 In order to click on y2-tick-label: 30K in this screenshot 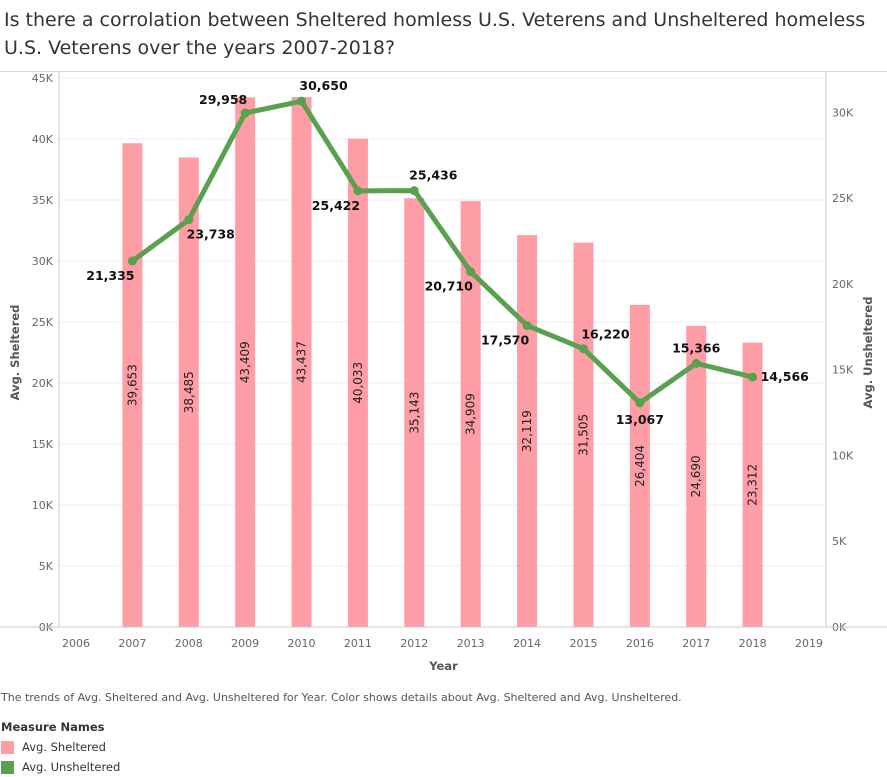, I will do `click(843, 112)`.